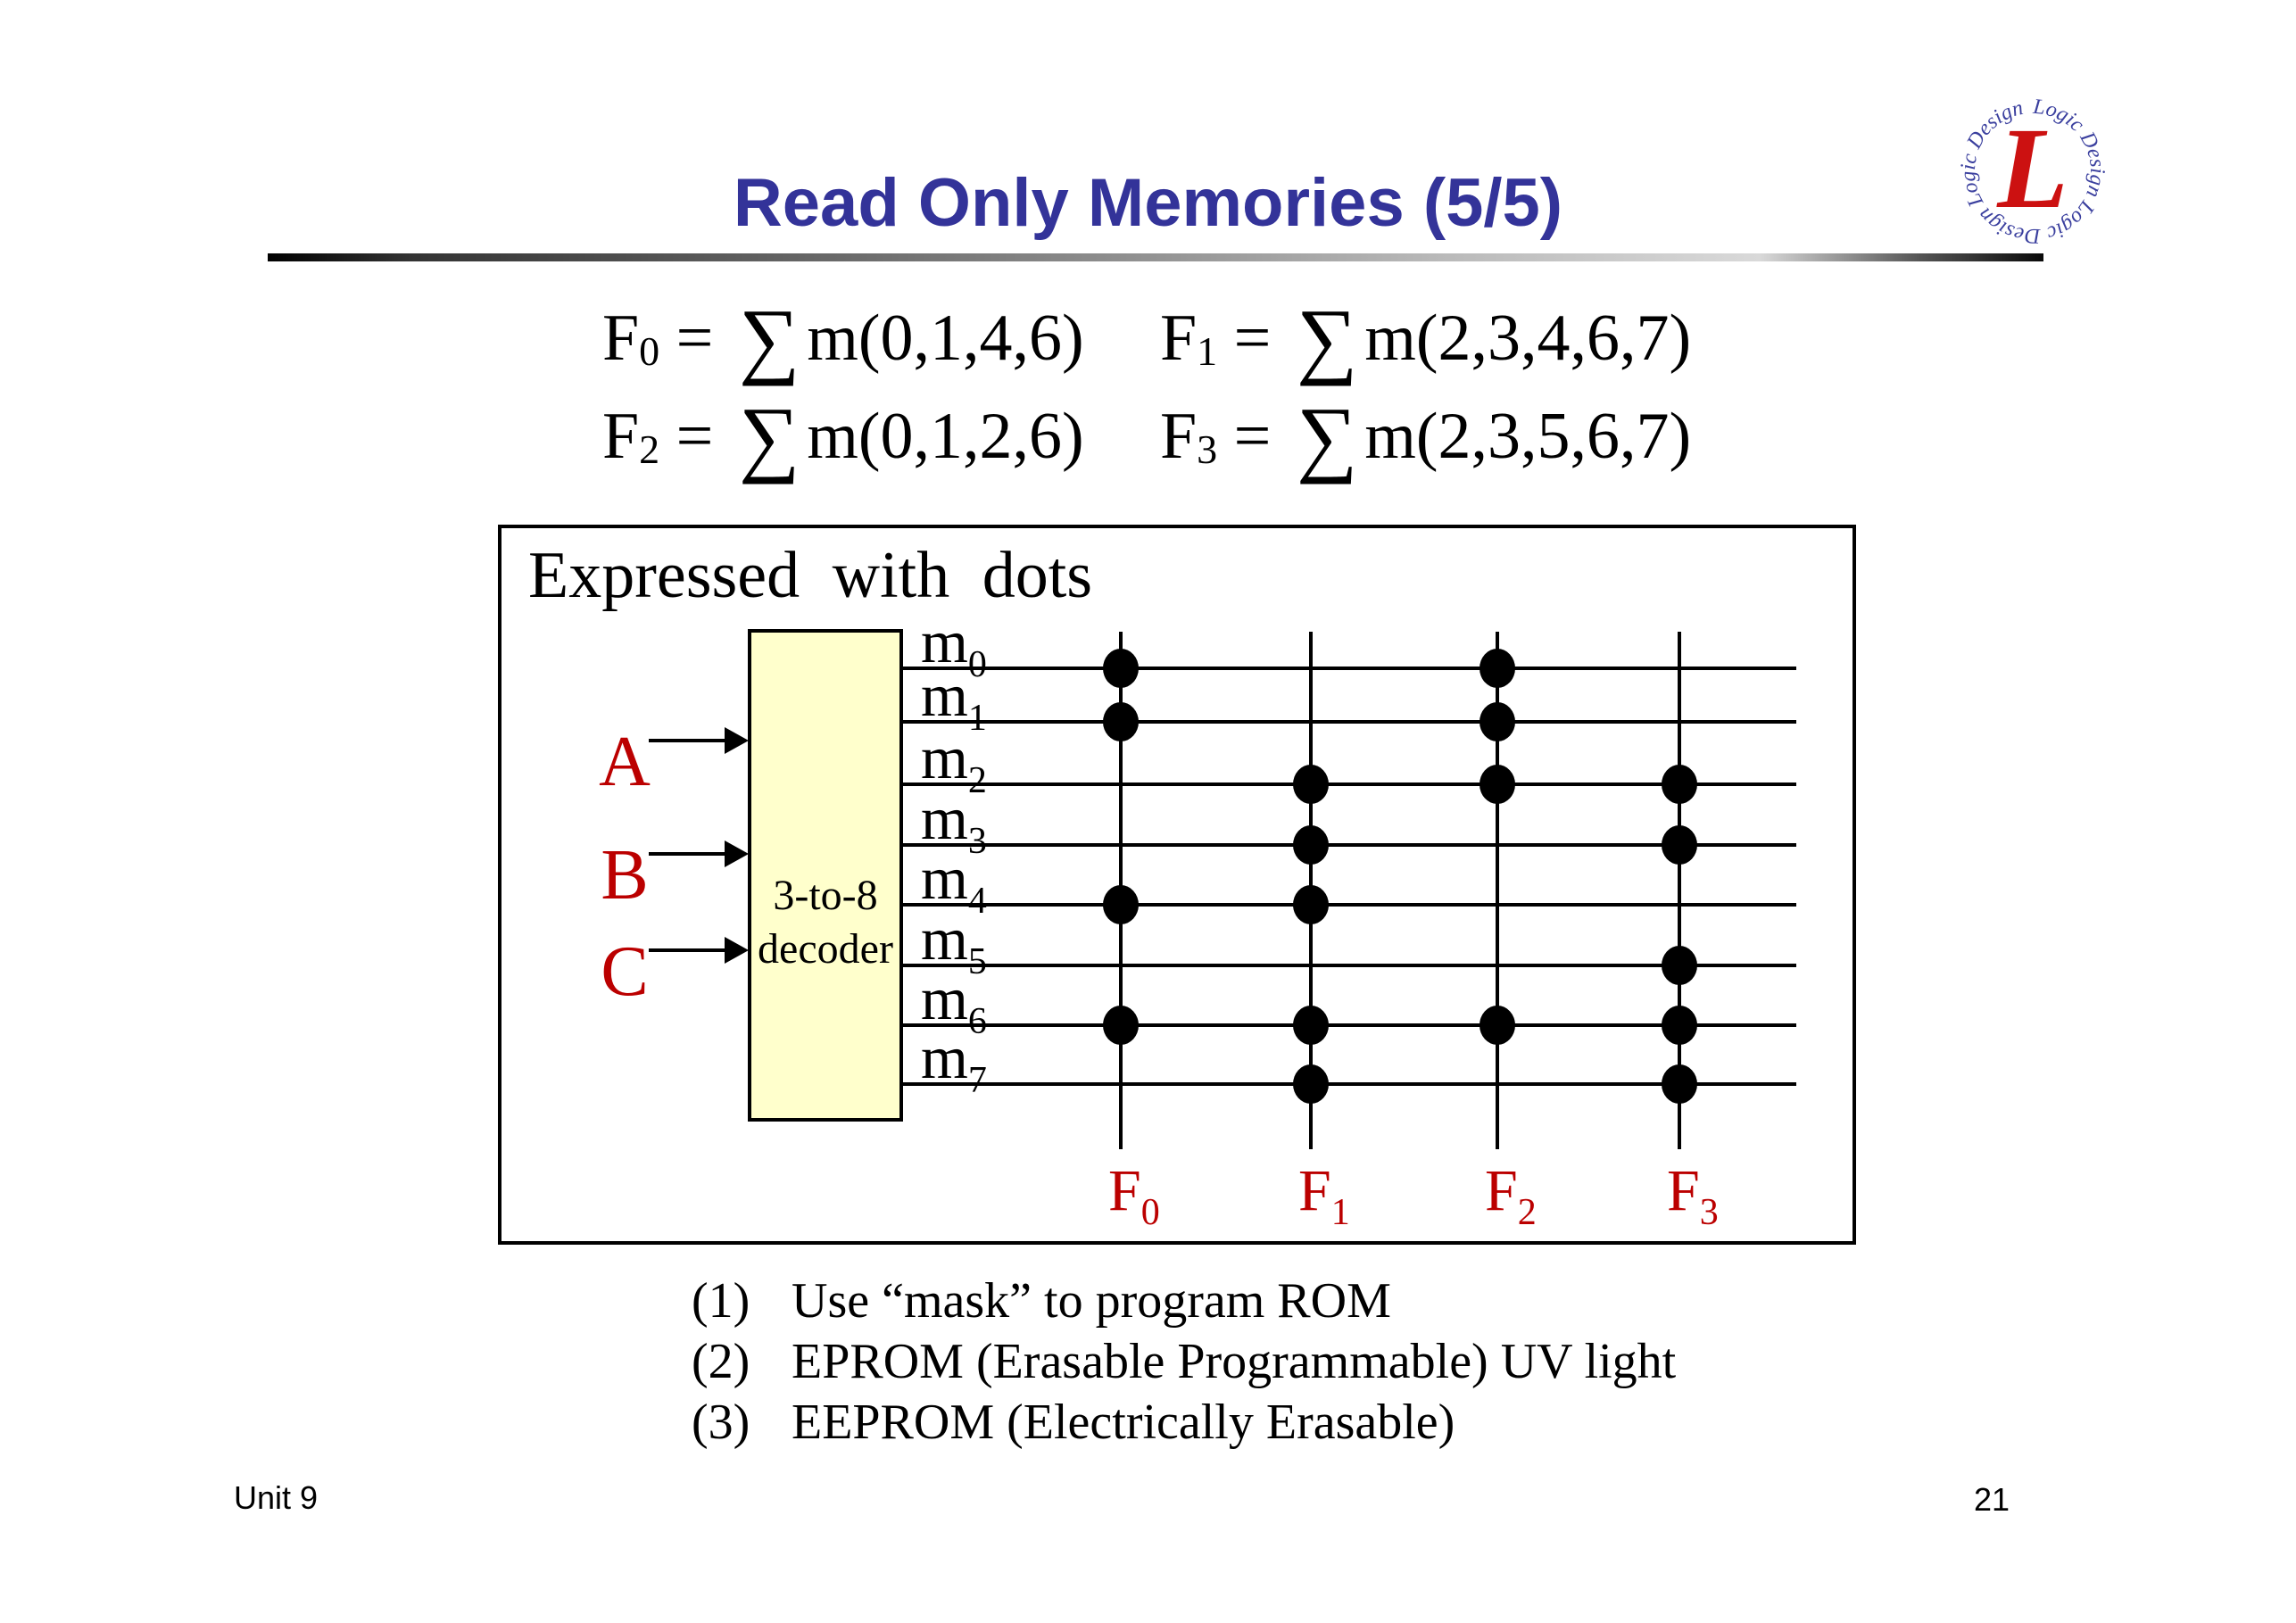  What do you see at coordinates (1311, 904) in the screenshot?
I see `connection-dot-f1-m4` at bounding box center [1311, 904].